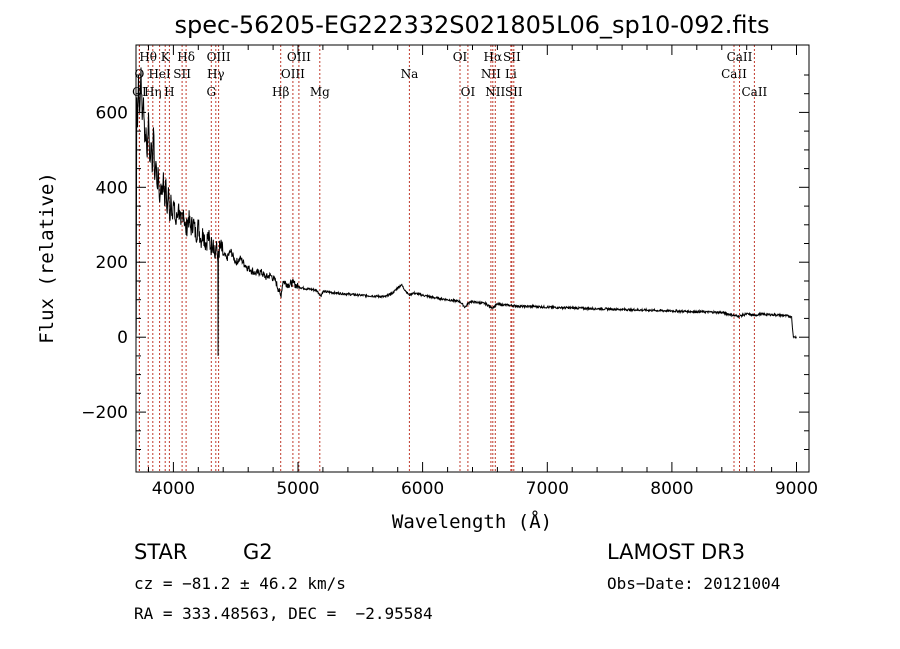 The height and width of the screenshot is (649, 900). I want to click on line-label-17: OI, so click(460, 57).